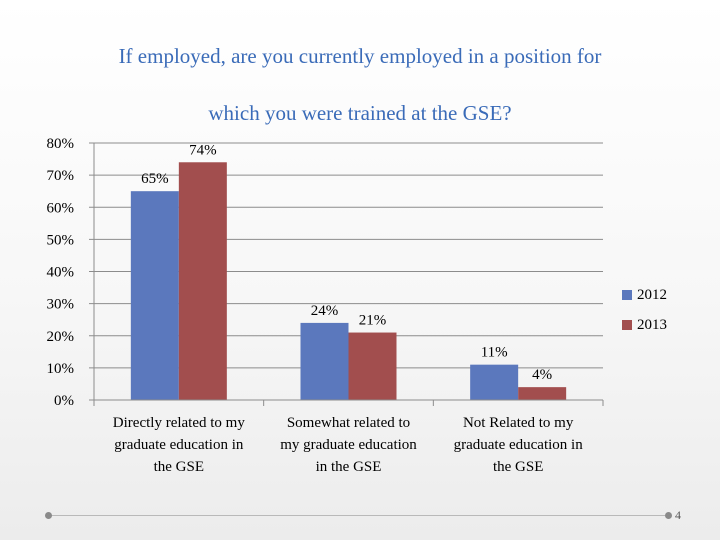 This screenshot has height=540, width=720. What do you see at coordinates (61, 305) in the screenshot?
I see `y-tick-label: 30%` at bounding box center [61, 305].